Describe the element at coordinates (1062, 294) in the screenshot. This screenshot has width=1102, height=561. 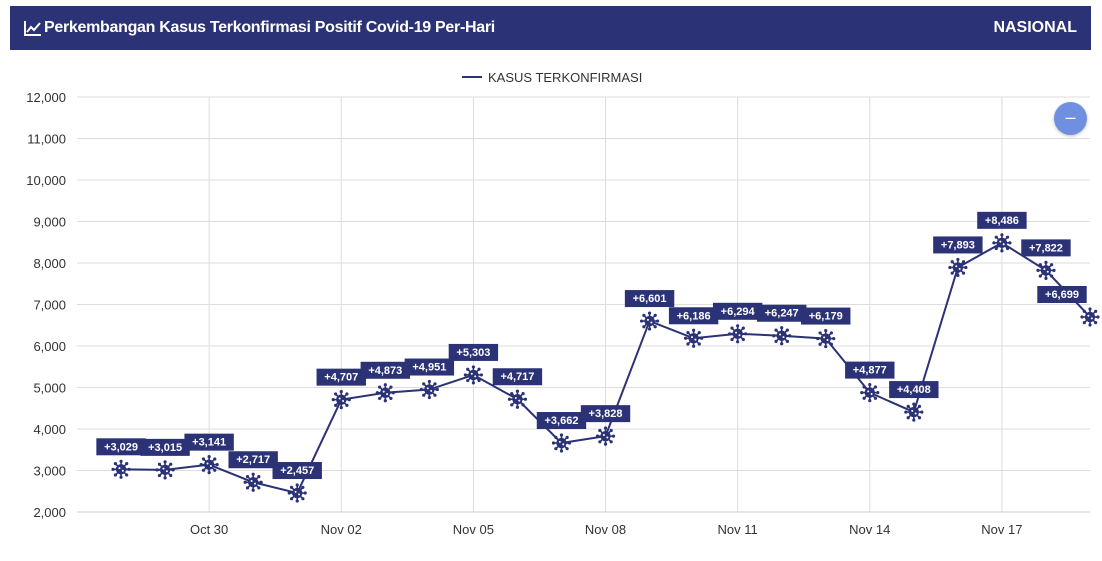
I see `data-label: +6,699` at that location.